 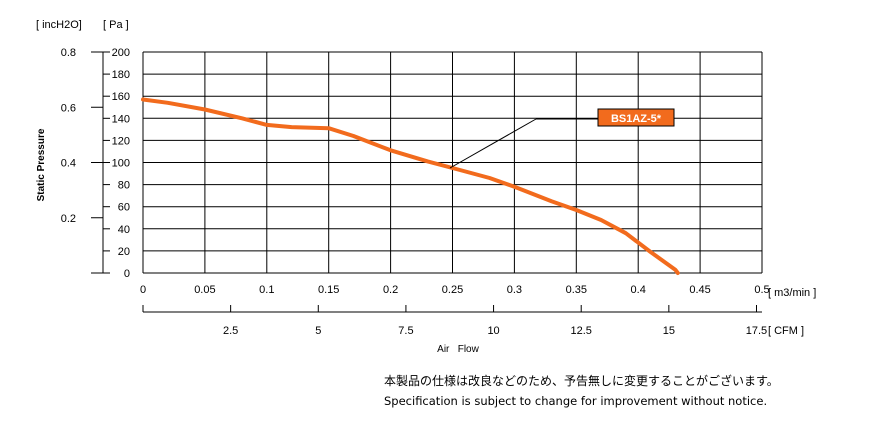 I want to click on pa-tick-label: 60, so click(x=124, y=208).